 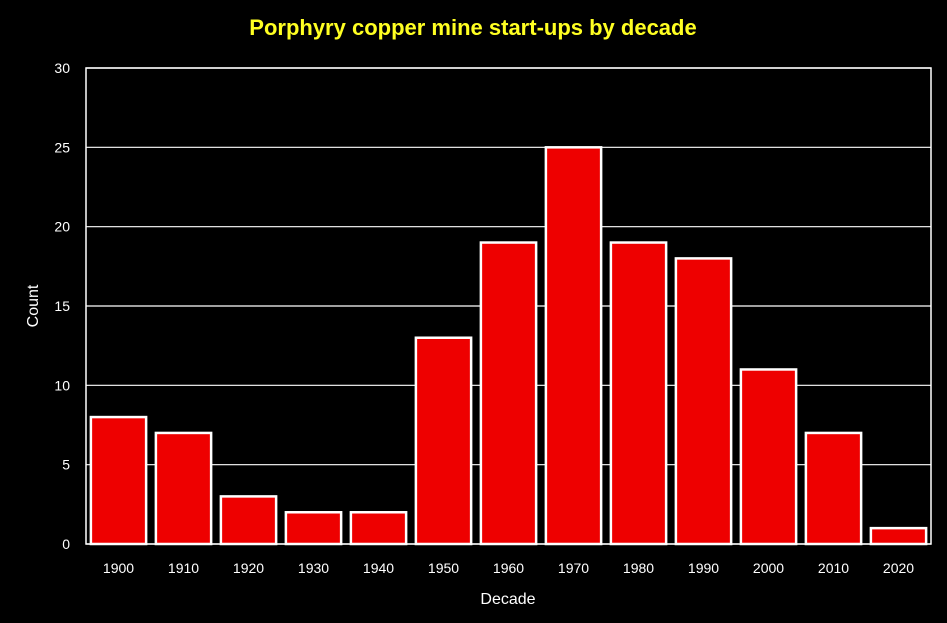 I want to click on x-tick-label: 1900, so click(x=118, y=568).